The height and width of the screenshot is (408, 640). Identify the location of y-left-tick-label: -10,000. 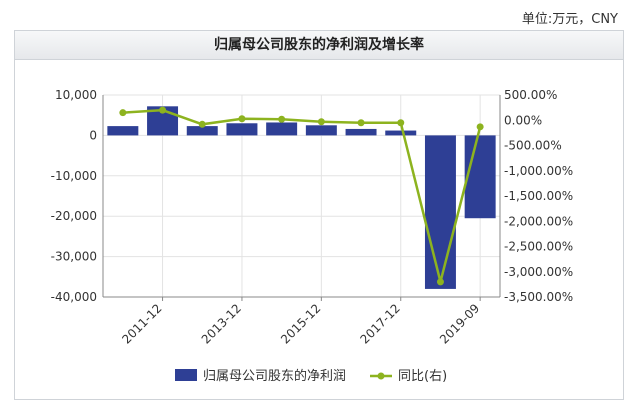
(74, 176).